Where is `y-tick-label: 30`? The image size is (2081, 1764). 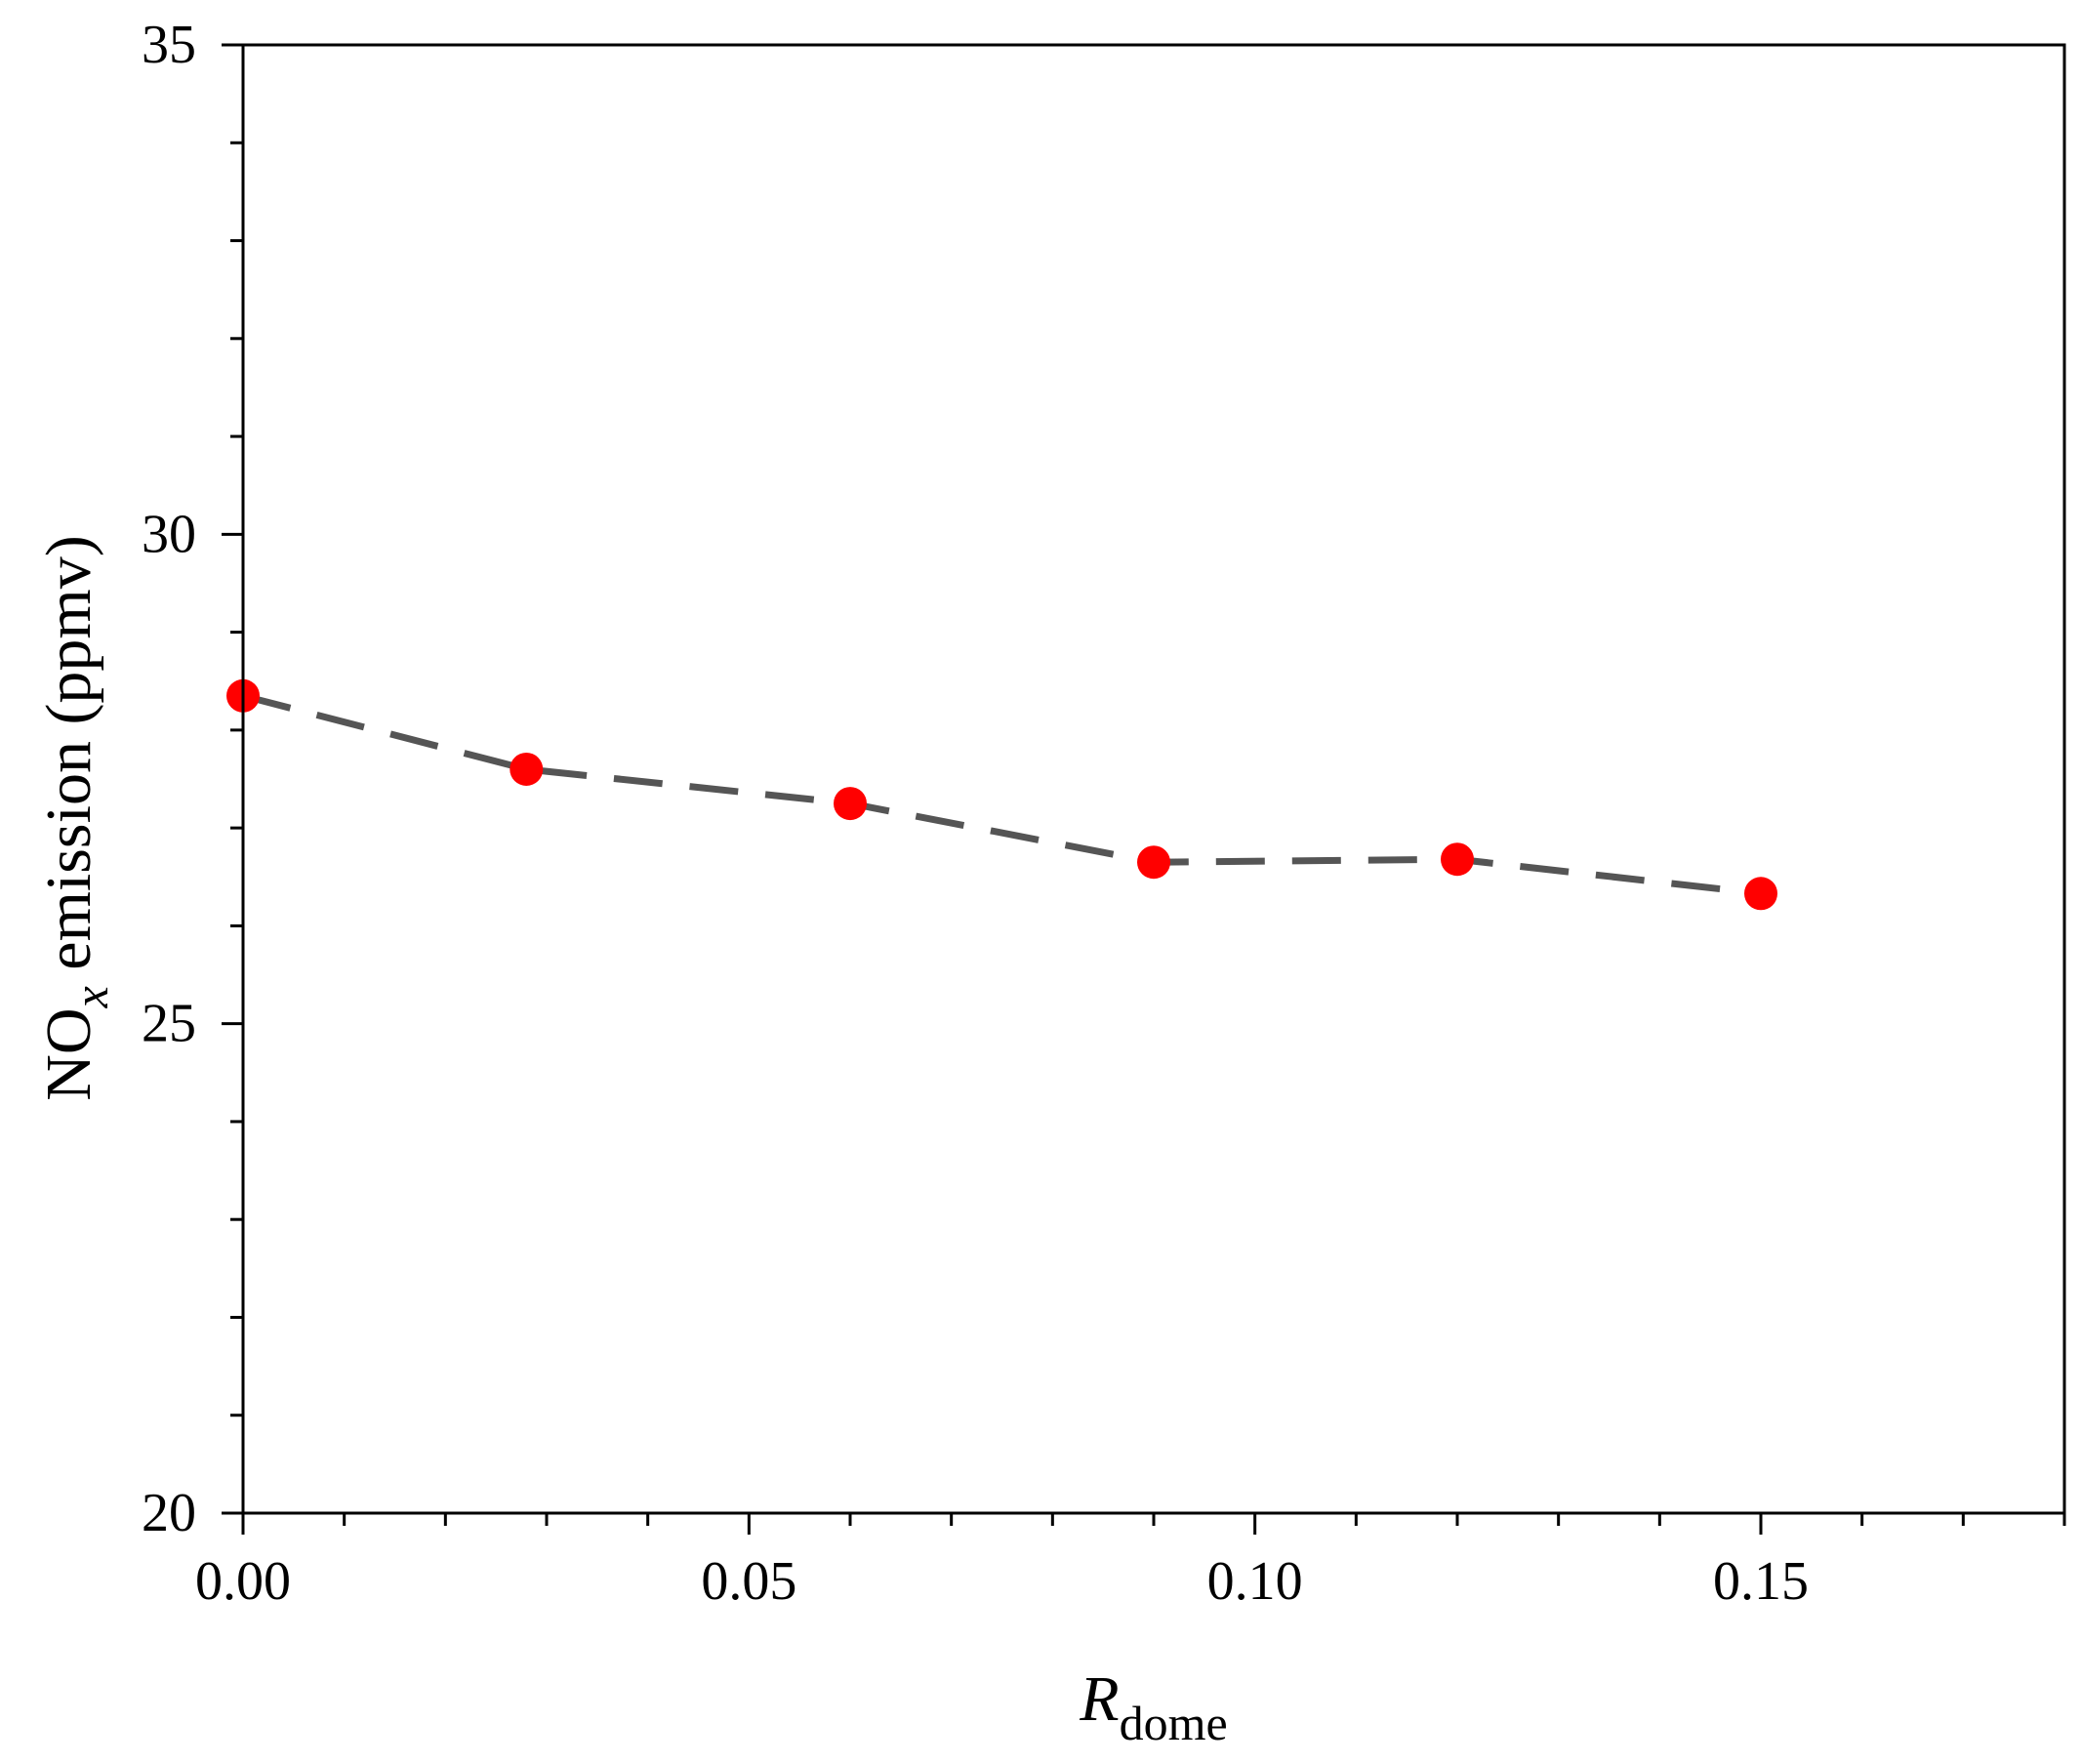 y-tick-label: 30 is located at coordinates (169, 534).